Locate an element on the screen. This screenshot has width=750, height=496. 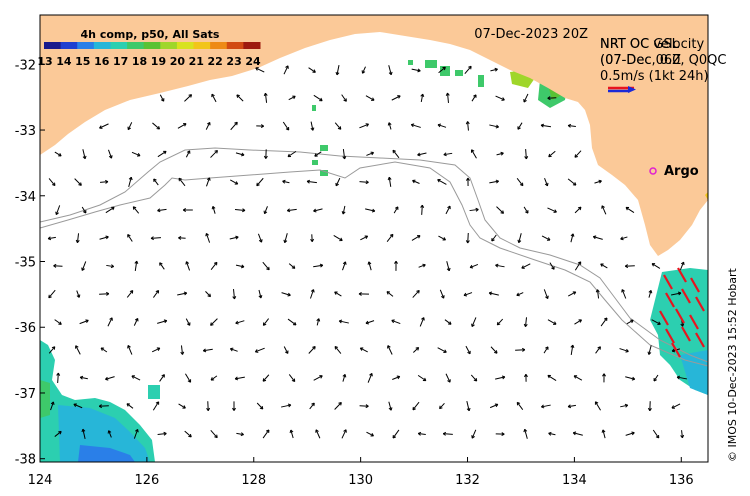
map-date: 07-Dec-2023 20Z is located at coordinates (531, 34).